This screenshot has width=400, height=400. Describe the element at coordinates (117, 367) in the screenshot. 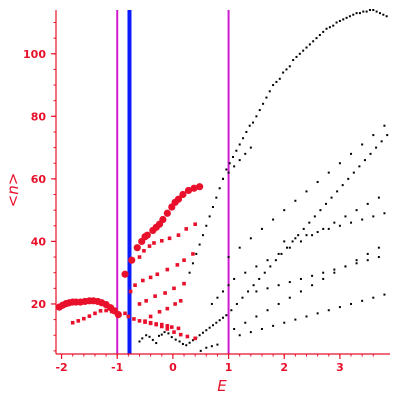

I see `x-tick-label: -1` at that location.